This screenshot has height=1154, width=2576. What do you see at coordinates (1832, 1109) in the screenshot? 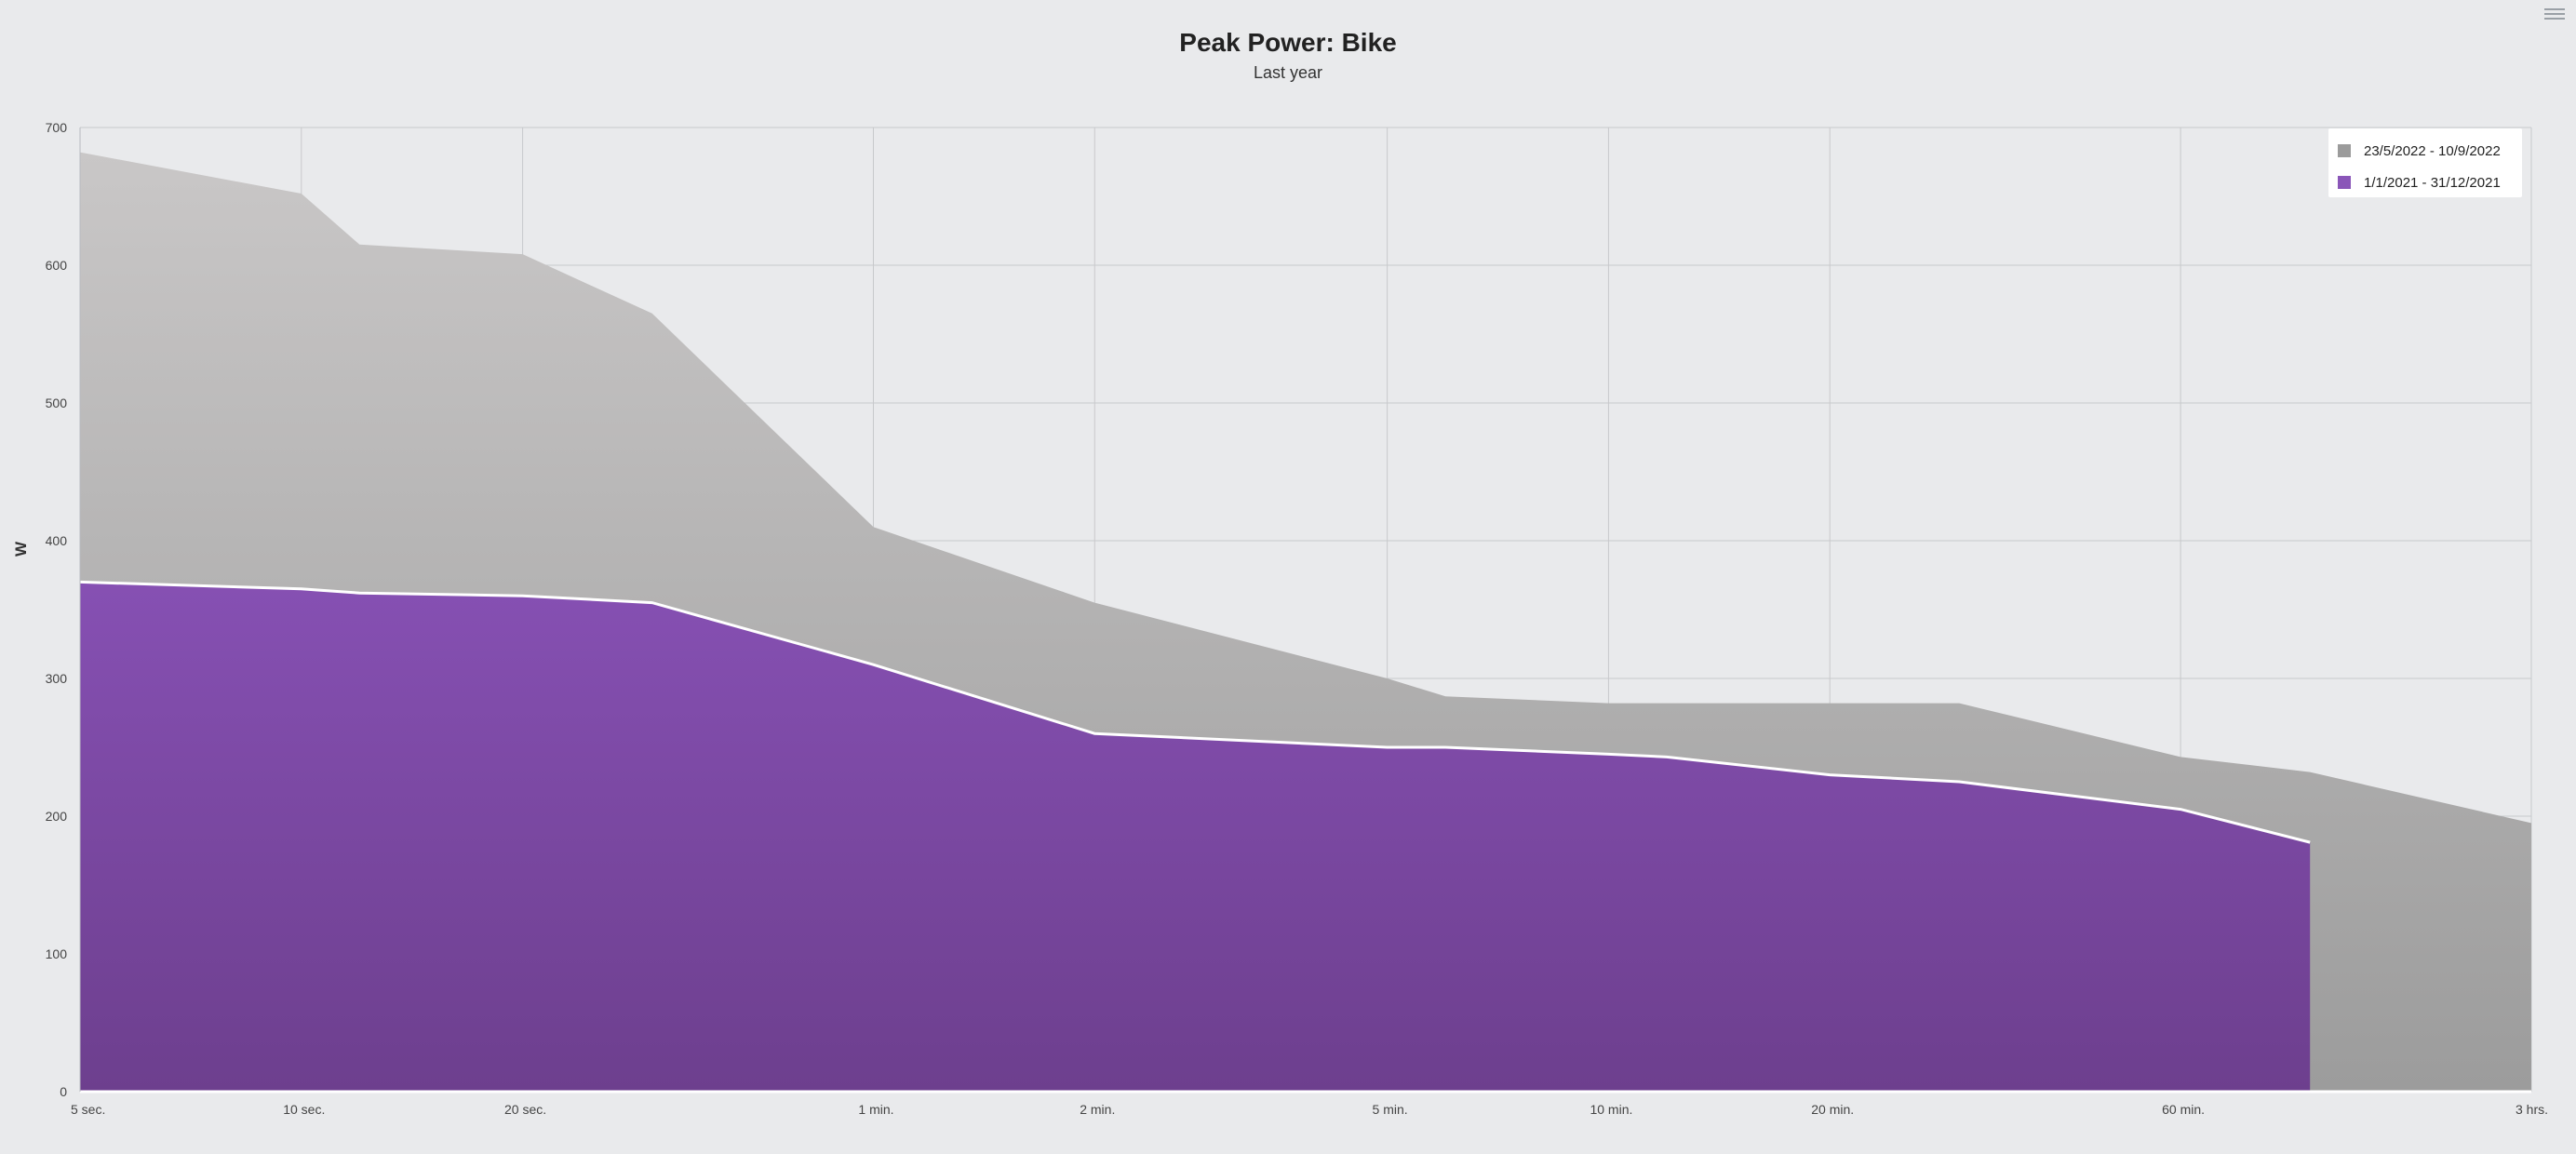
I see `x-tick-label: 20 min.` at bounding box center [1832, 1109].